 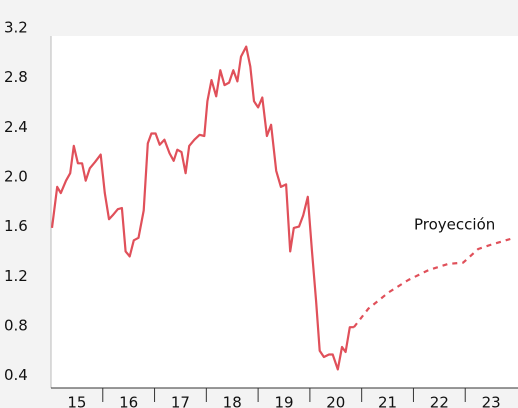 What do you see at coordinates (180, 401) in the screenshot?
I see `x-tick-label: 17` at bounding box center [180, 401].